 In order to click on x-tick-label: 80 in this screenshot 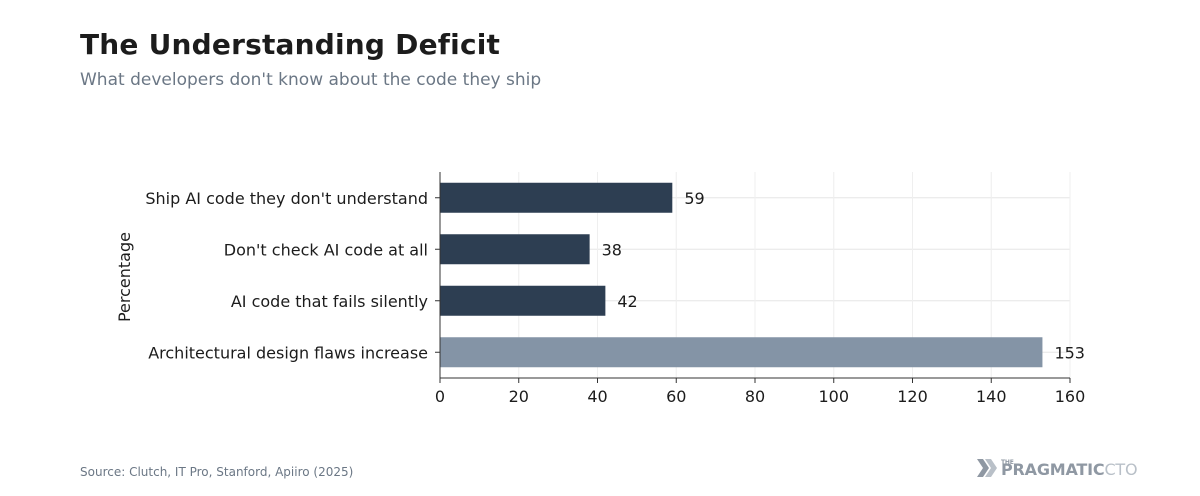, I will do `click(755, 396)`.